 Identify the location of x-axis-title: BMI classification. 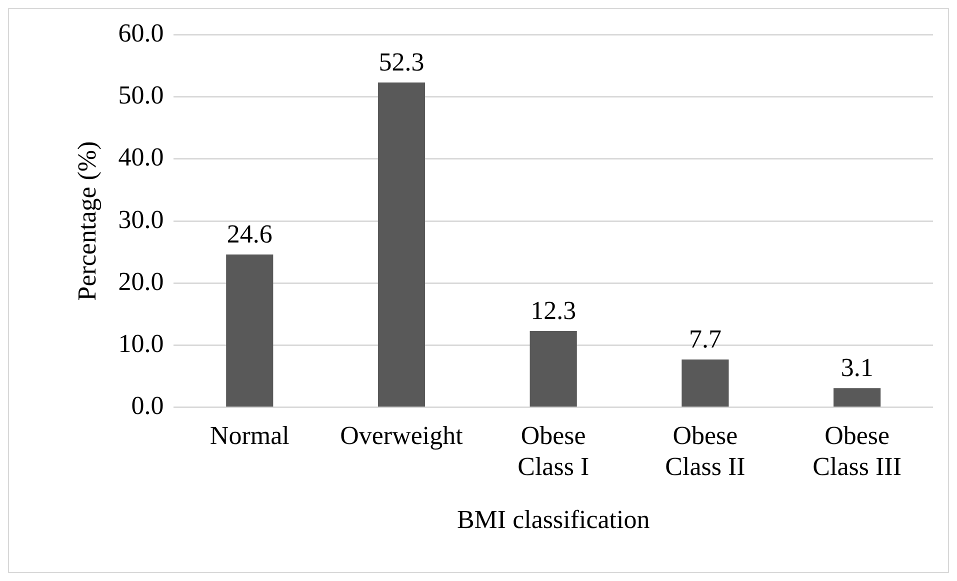
(553, 519).